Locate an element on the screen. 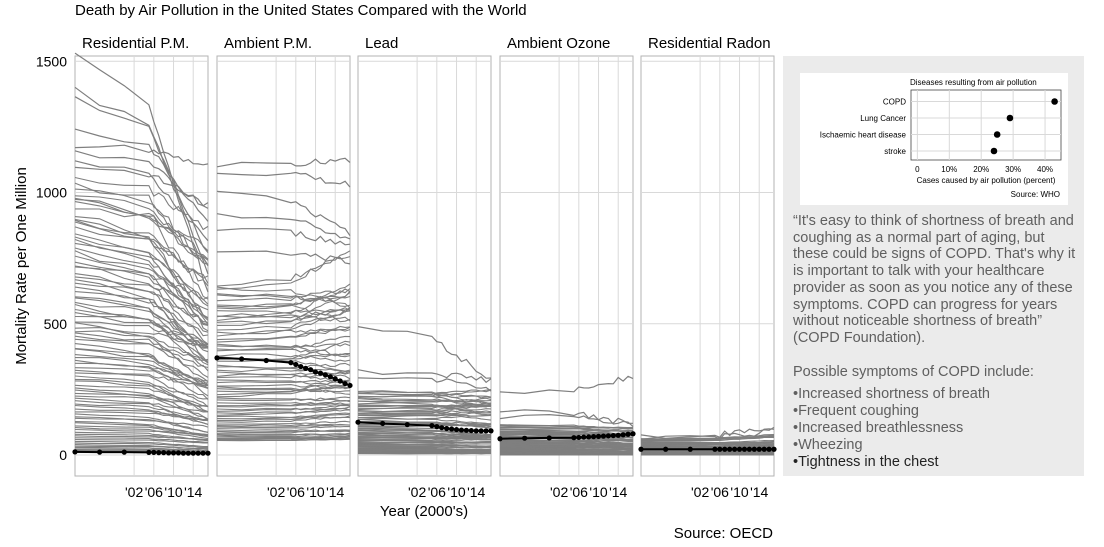 This screenshot has height=547, width=1104. panel-residential-p-m is located at coordinates (141, 264).